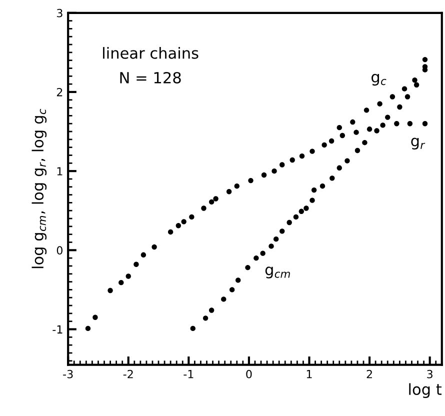 The height and width of the screenshot is (416, 445). I want to click on x-tick-label: 3, so click(429, 374).